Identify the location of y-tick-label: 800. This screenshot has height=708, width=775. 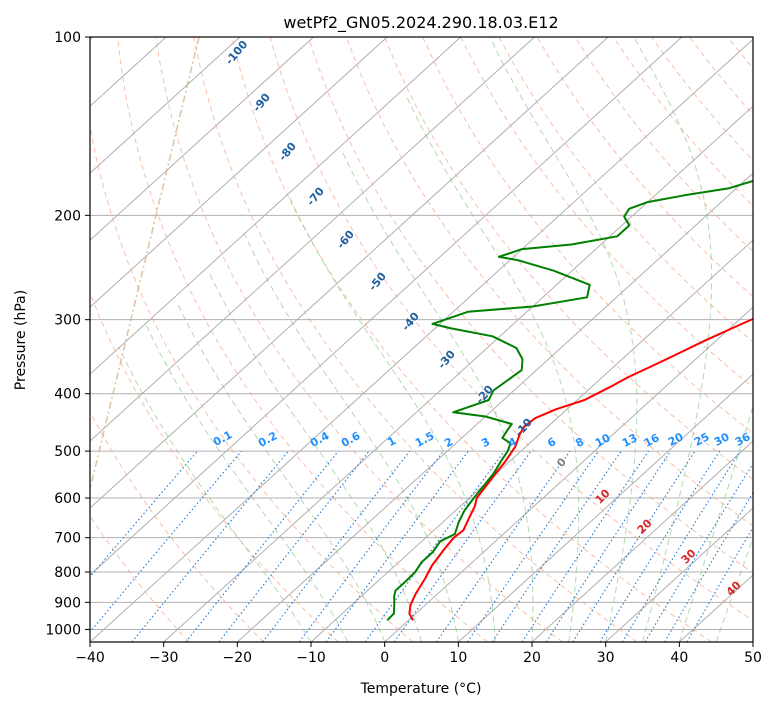
(67, 573).